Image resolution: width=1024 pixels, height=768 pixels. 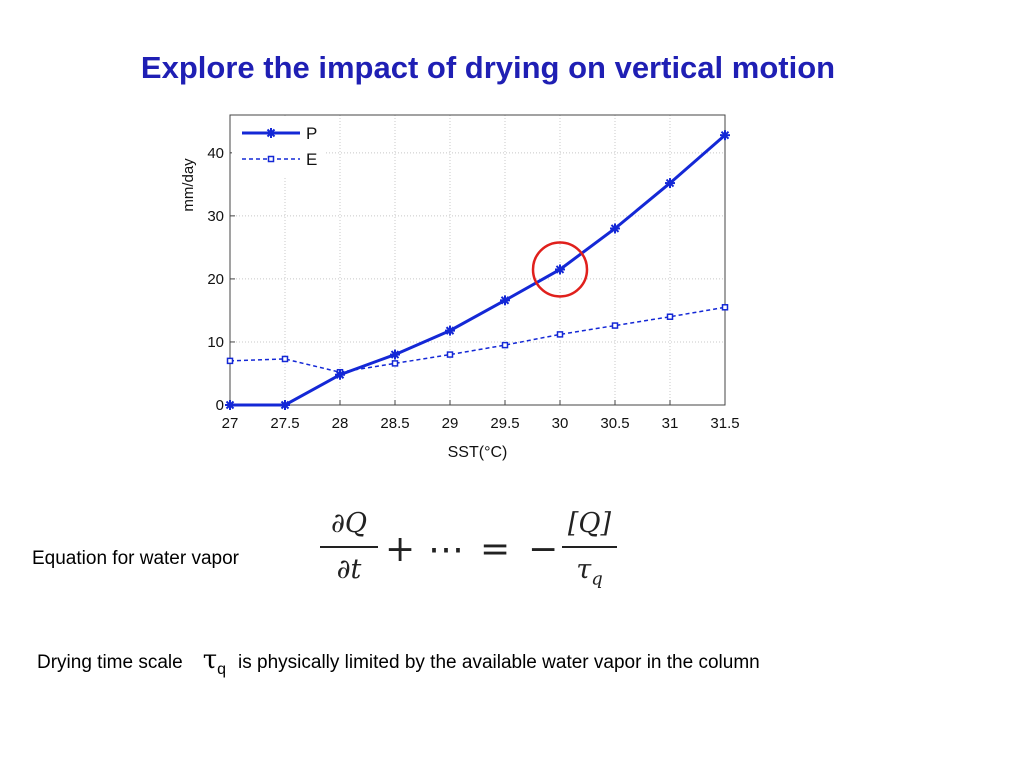 I want to click on annotation-layer, so click(x=560, y=269).